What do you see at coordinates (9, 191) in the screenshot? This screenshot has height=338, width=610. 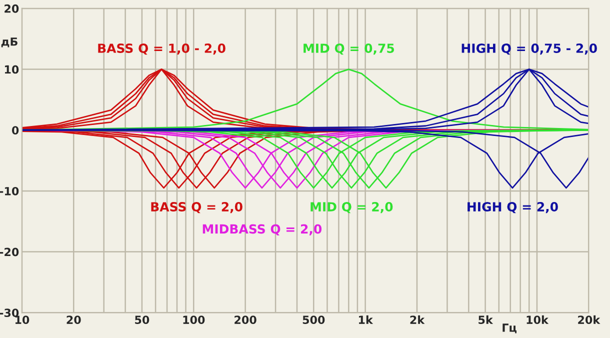 I see `y-tick-label: -10` at bounding box center [9, 191].